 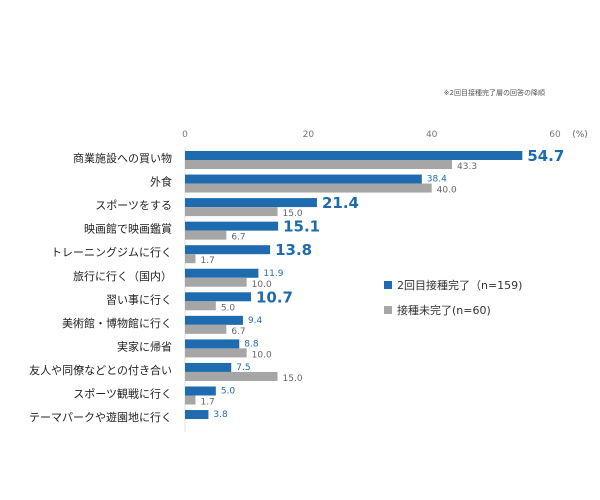 I want to click on category-label: スポーツ観戦に行く, so click(x=122, y=394).